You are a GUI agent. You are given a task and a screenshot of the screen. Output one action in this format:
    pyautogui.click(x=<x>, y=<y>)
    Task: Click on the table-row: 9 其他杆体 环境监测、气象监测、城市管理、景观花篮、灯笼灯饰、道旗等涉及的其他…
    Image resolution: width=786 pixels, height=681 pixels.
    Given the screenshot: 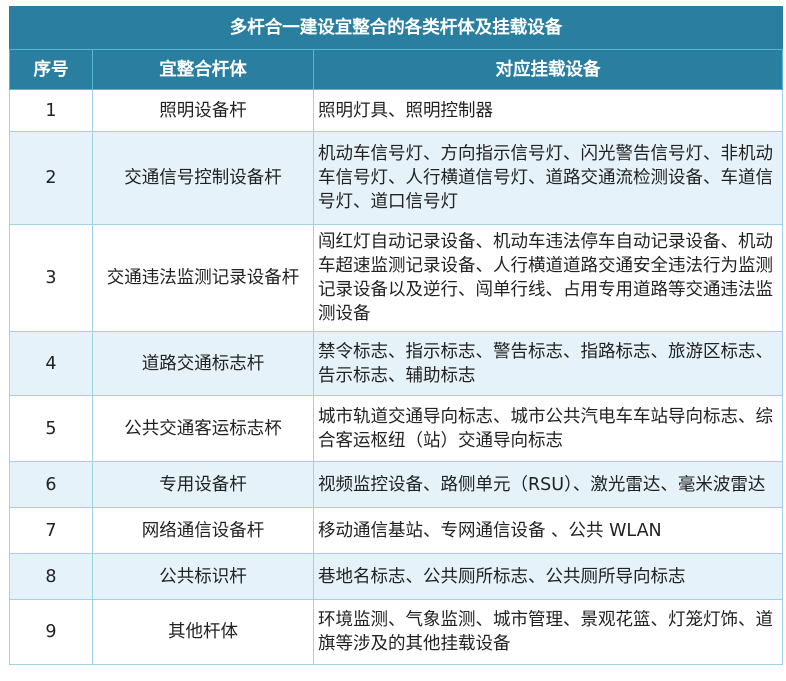 What is the action you would take?
    pyautogui.click(x=396, y=632)
    